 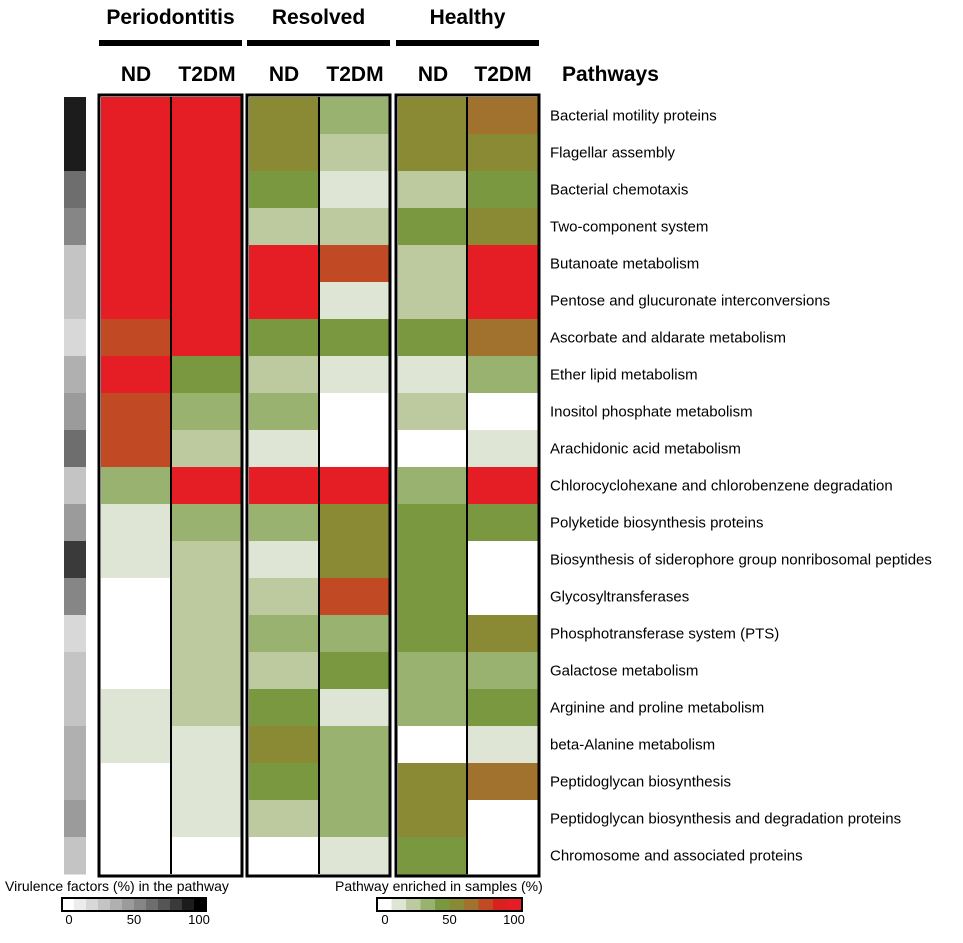 I want to click on pathway-label: Peptidoglycan biosynthesis, so click(x=640, y=782).